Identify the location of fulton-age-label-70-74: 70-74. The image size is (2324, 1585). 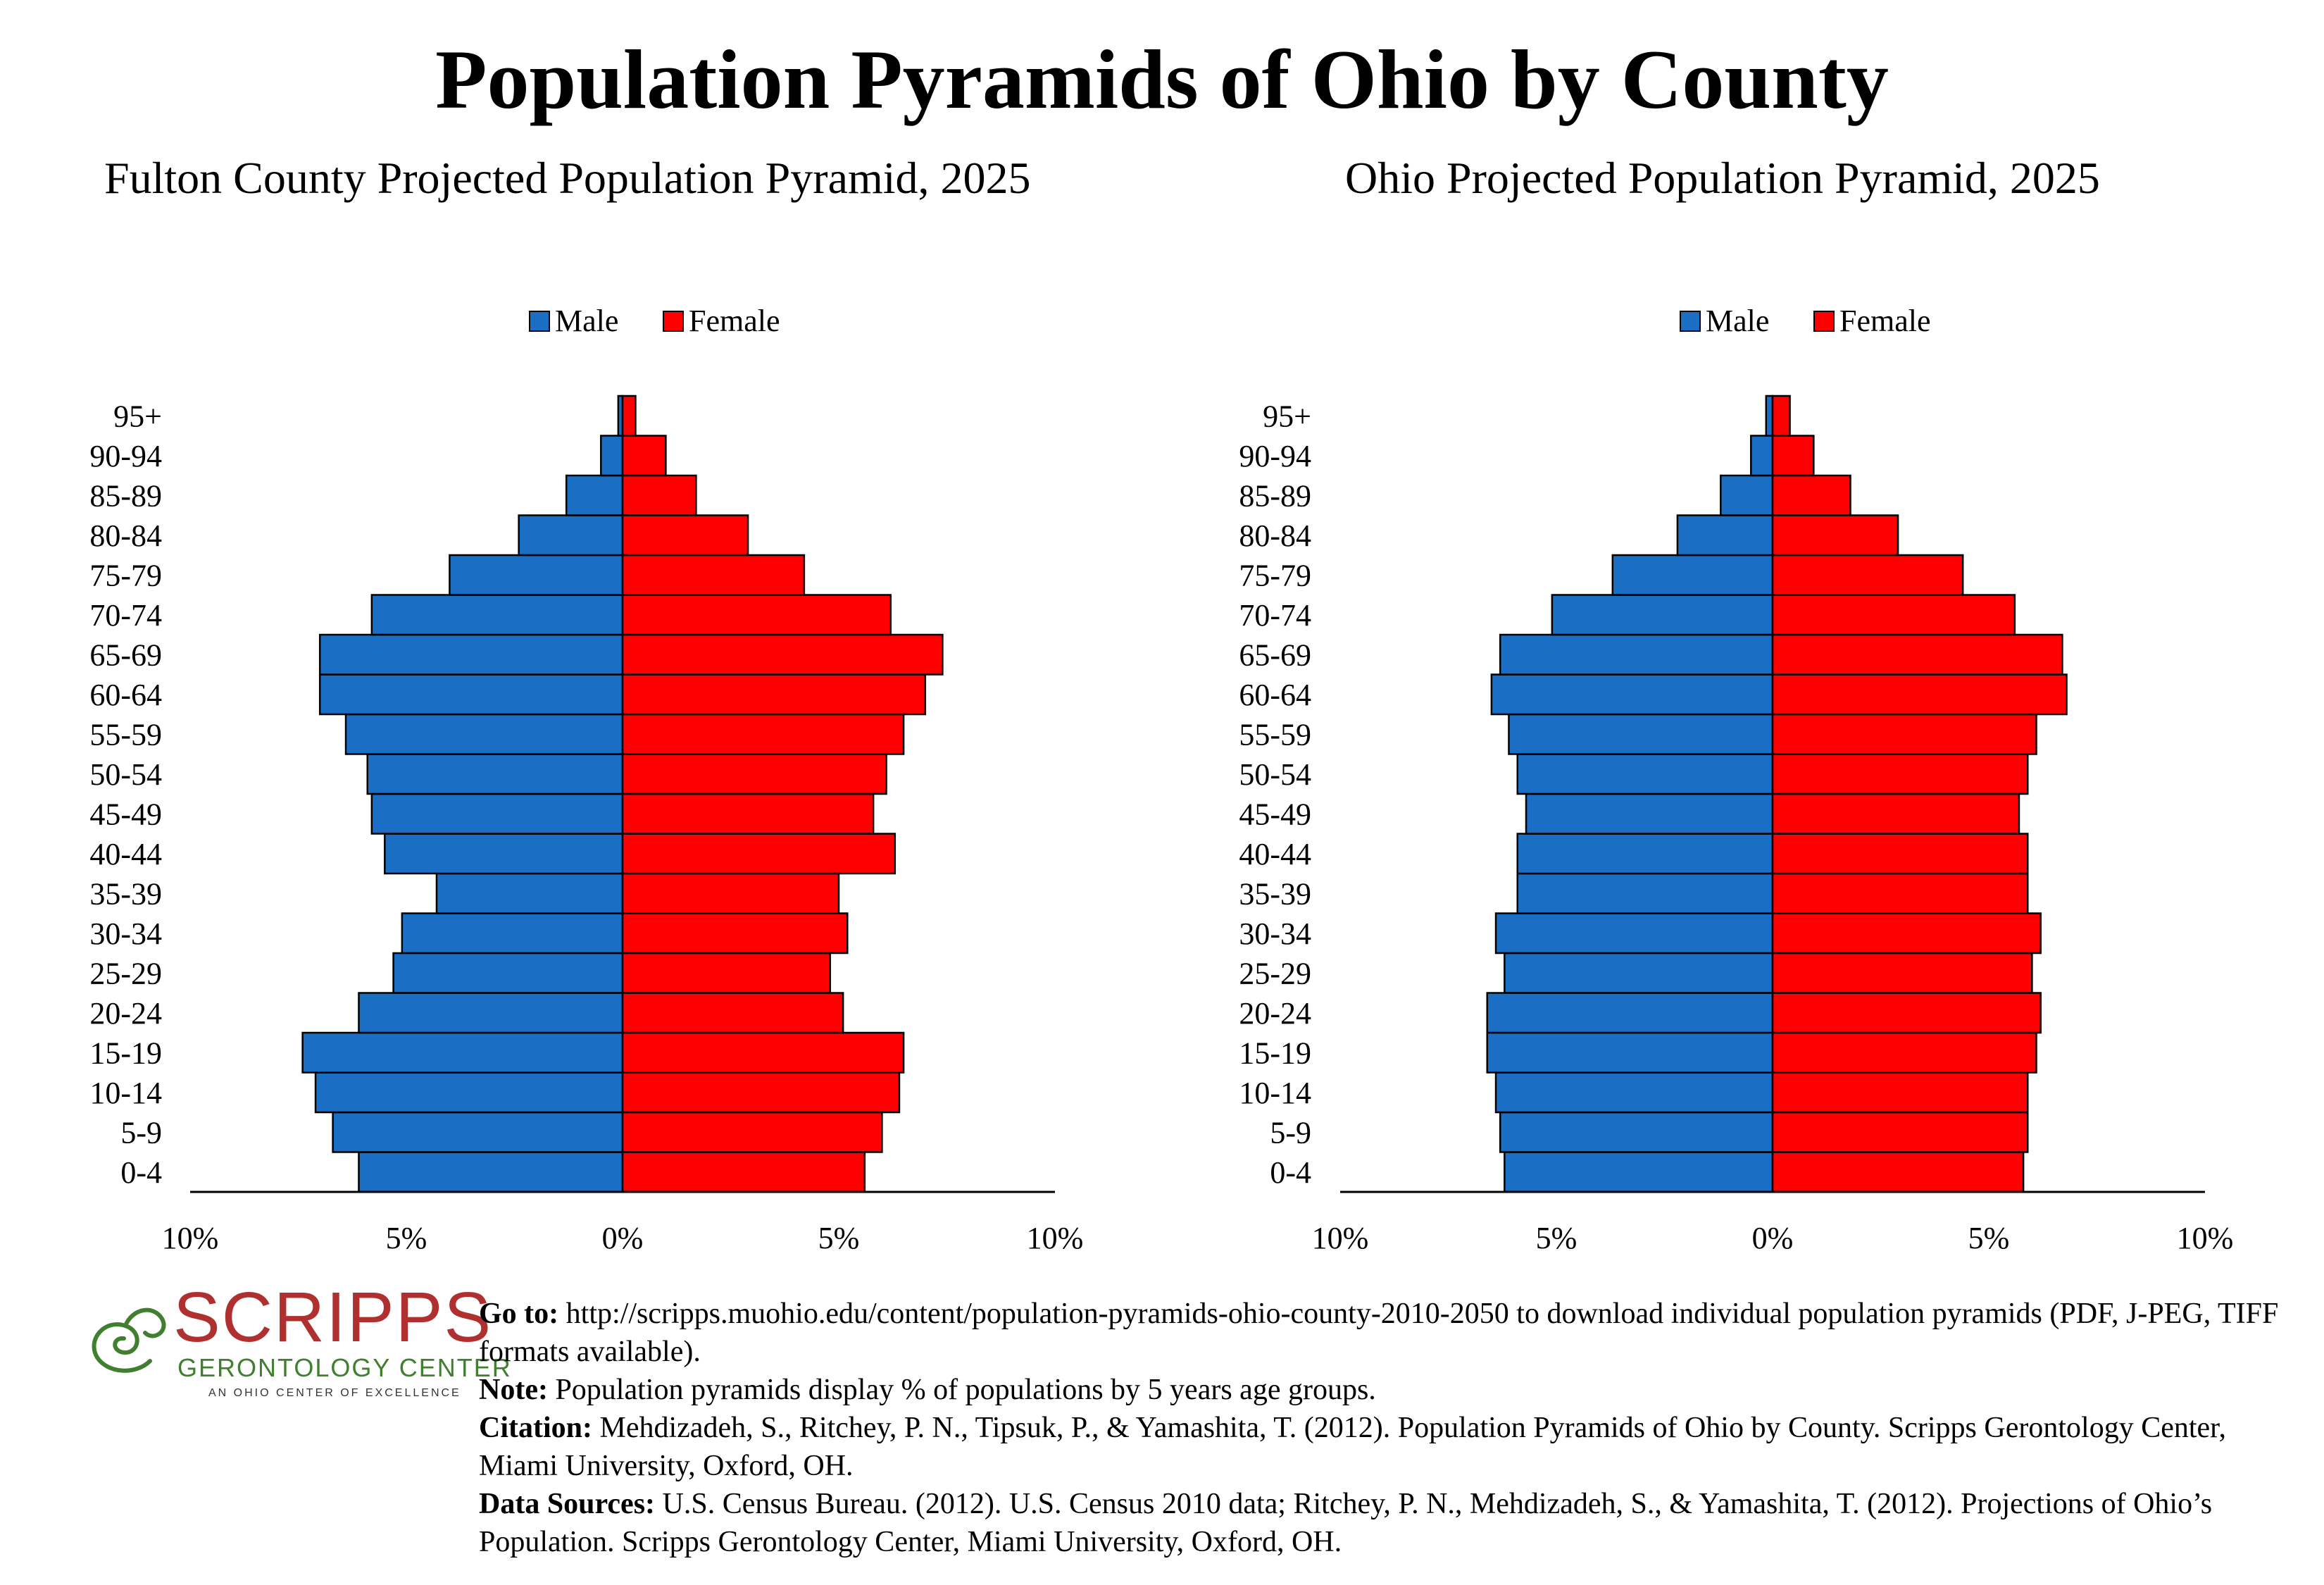
(125, 615).